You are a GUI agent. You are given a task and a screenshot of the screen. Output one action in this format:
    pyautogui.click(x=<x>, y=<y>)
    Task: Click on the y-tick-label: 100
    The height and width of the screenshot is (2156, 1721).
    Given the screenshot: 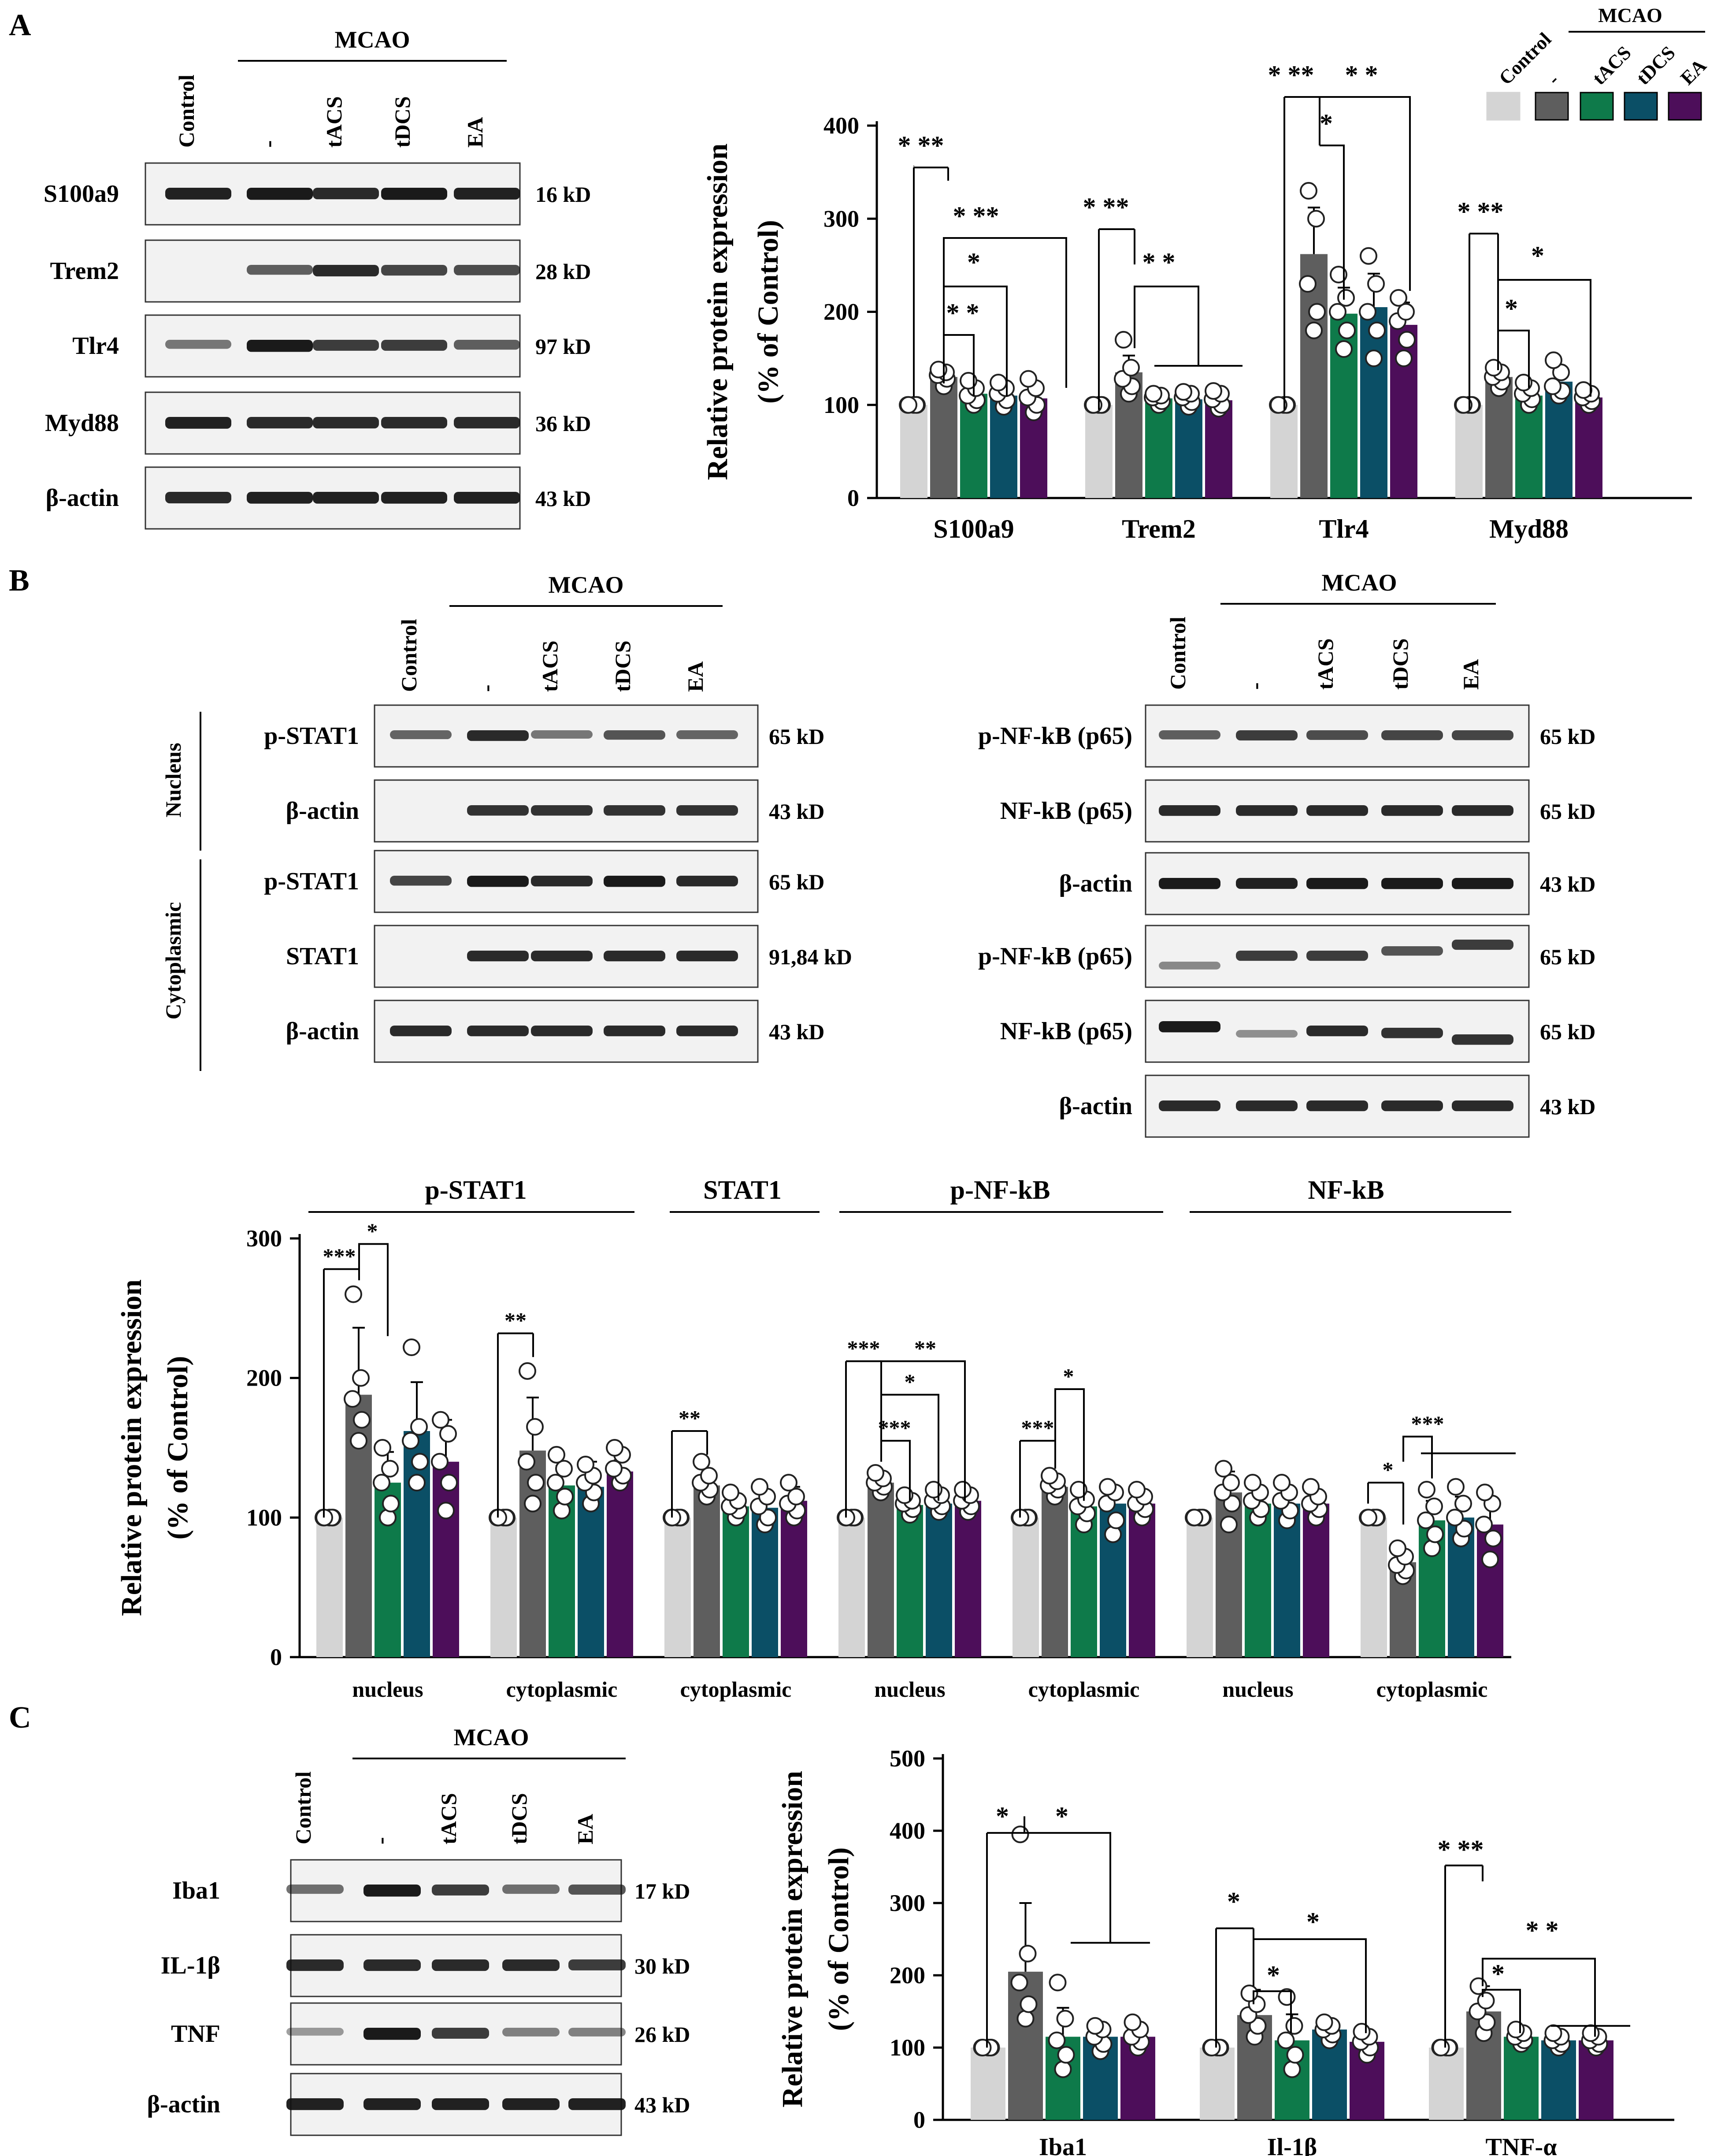 What is the action you would take?
    pyautogui.click(x=841, y=405)
    